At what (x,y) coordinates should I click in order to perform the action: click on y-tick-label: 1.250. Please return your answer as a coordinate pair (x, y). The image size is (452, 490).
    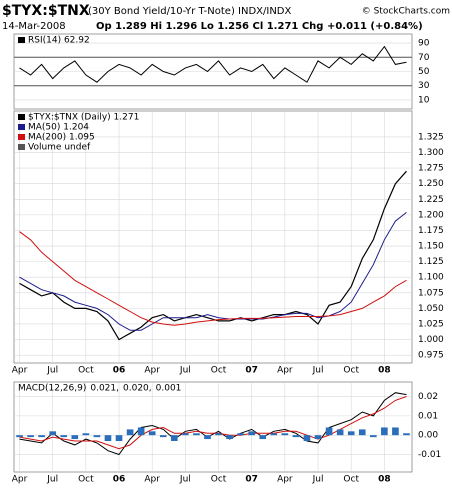
    Looking at the image, I should click on (431, 184).